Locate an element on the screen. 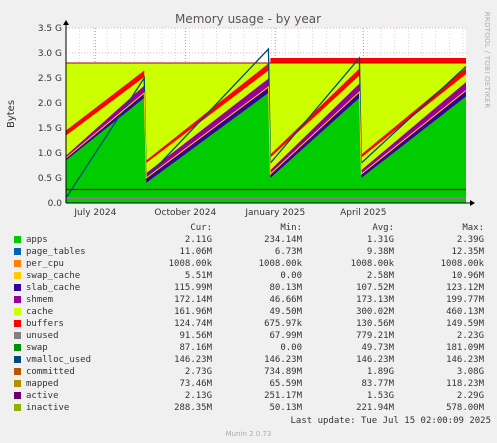 This screenshot has width=497, height=443. legend-max: 2.23G is located at coordinates (470, 336).